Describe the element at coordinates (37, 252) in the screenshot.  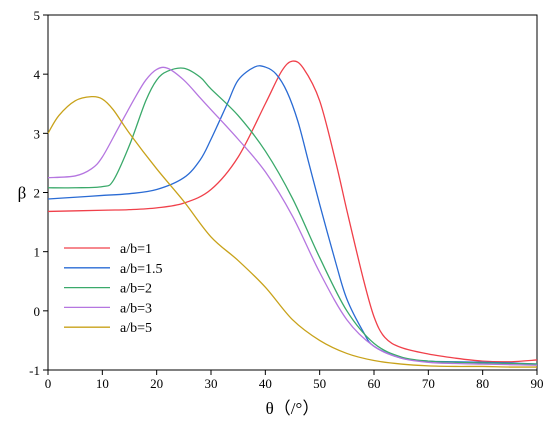
I see `y-tick-label: 1` at that location.